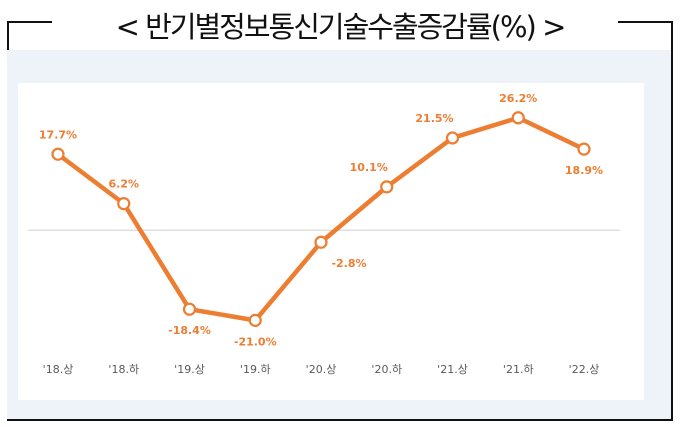  Describe the element at coordinates (123, 184) in the screenshot. I see `data-label: 6.2%` at that location.